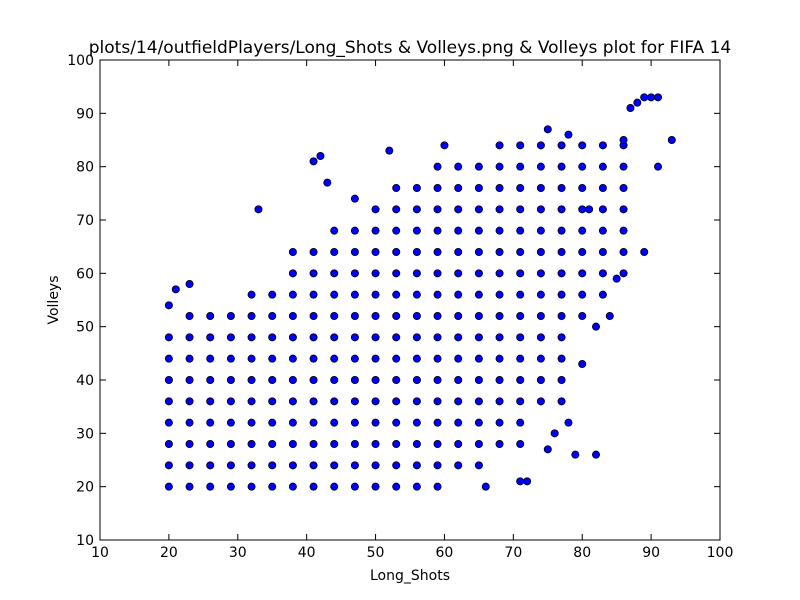 The image size is (800, 600). What do you see at coordinates (85, 541) in the screenshot?
I see `y-tick-label: 10` at bounding box center [85, 541].